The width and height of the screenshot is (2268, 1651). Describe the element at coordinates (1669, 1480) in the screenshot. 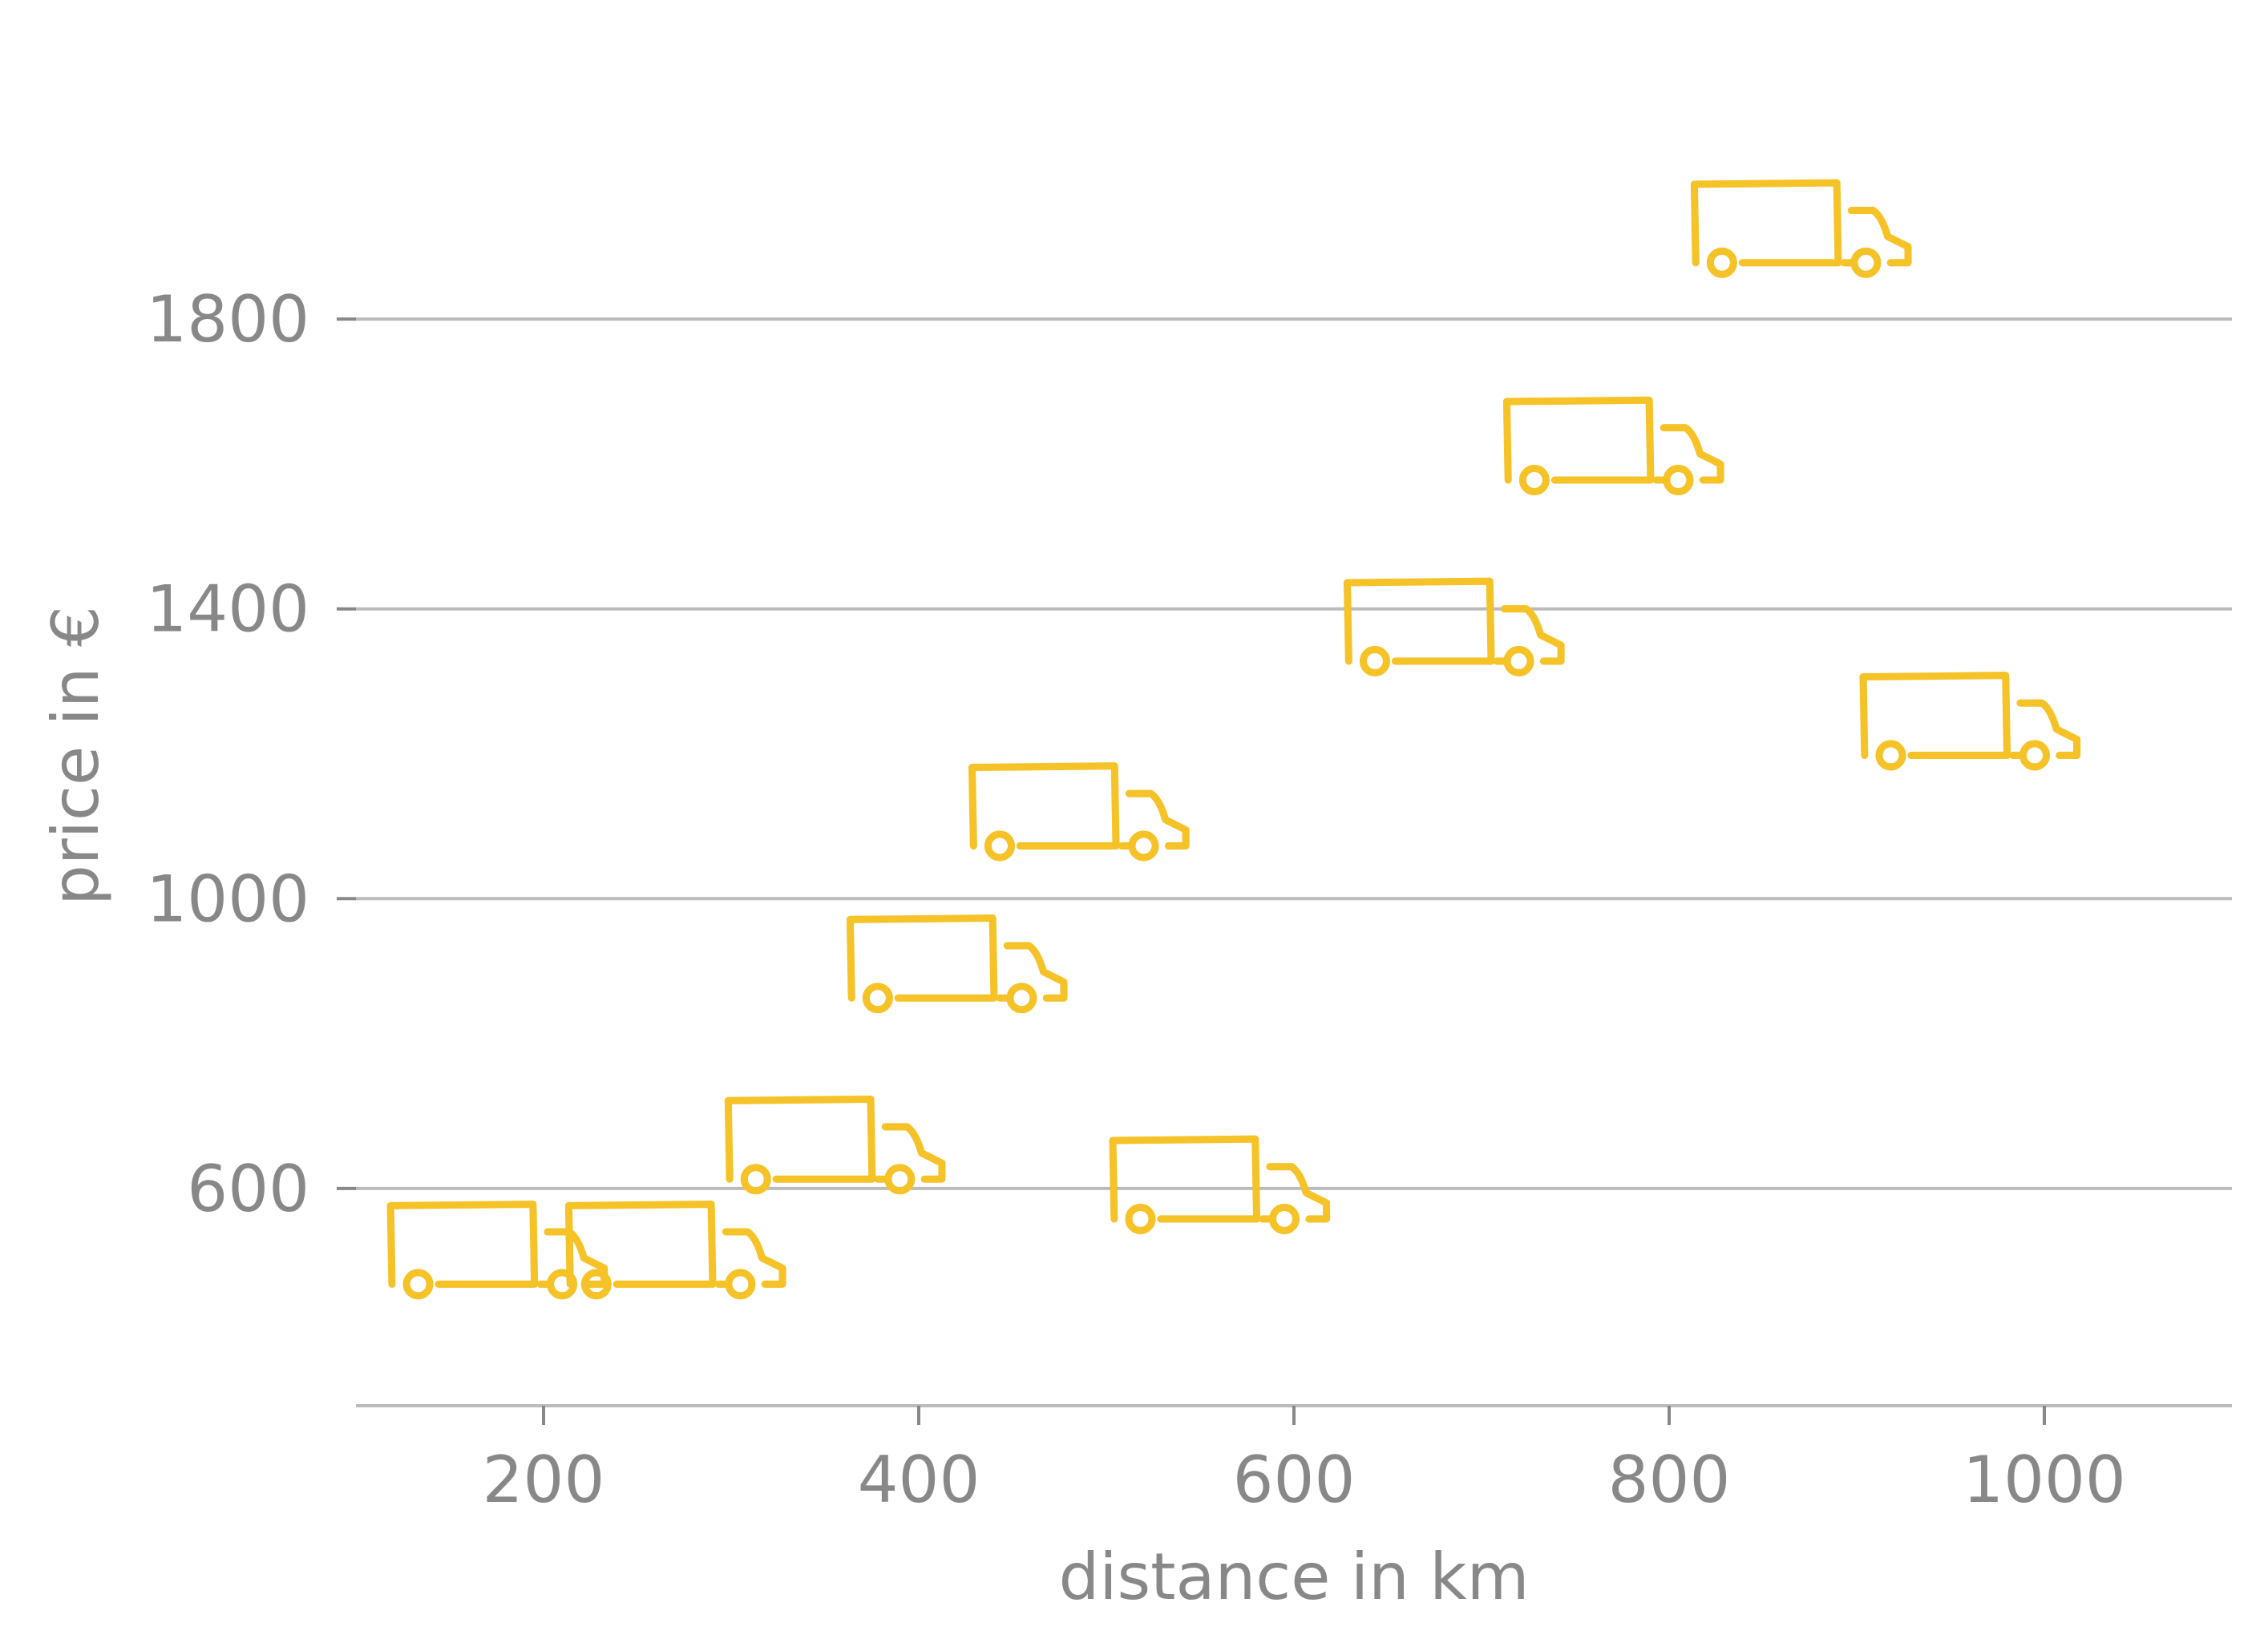

I see `x-tick-label: 800` at that location.